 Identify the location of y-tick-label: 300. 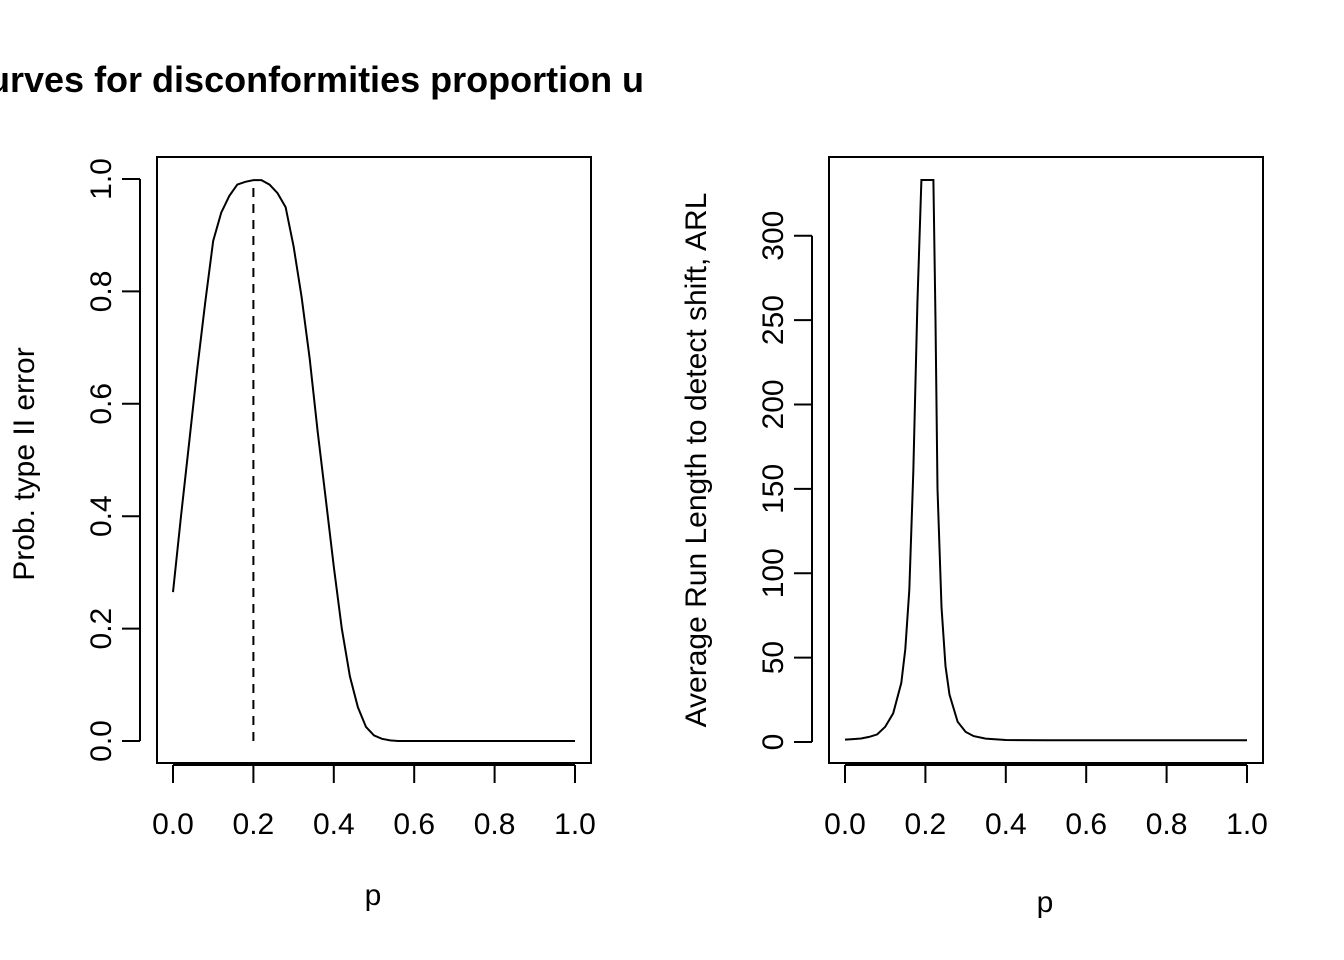
(773, 236).